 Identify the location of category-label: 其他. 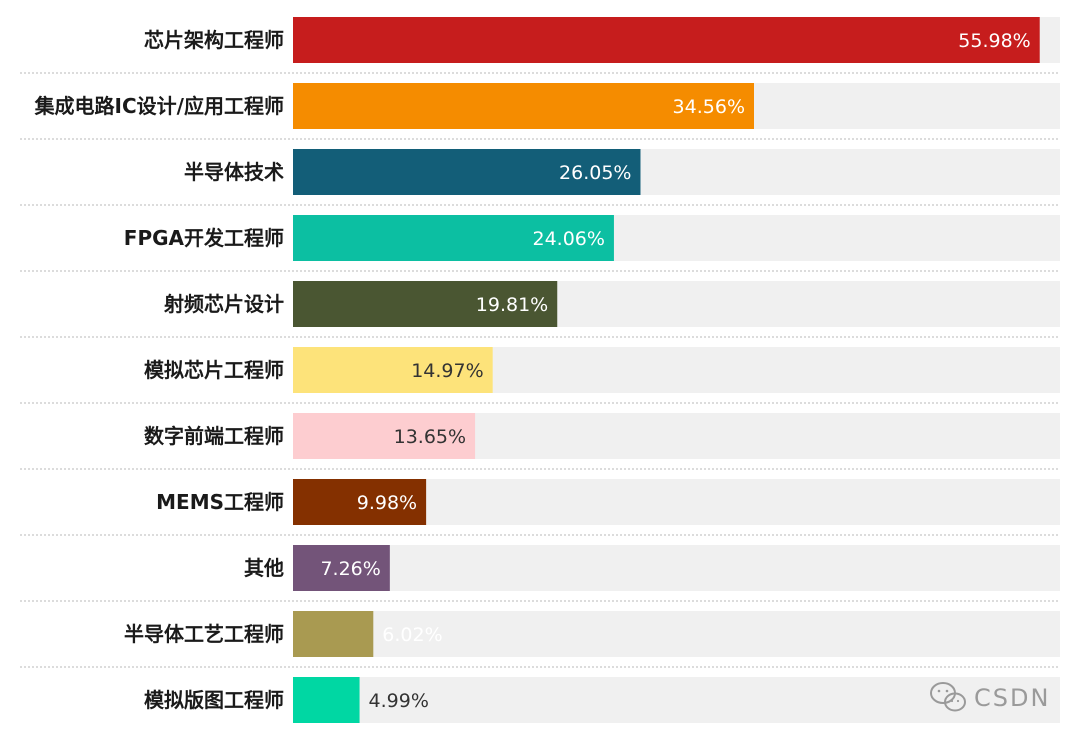
(264, 568).